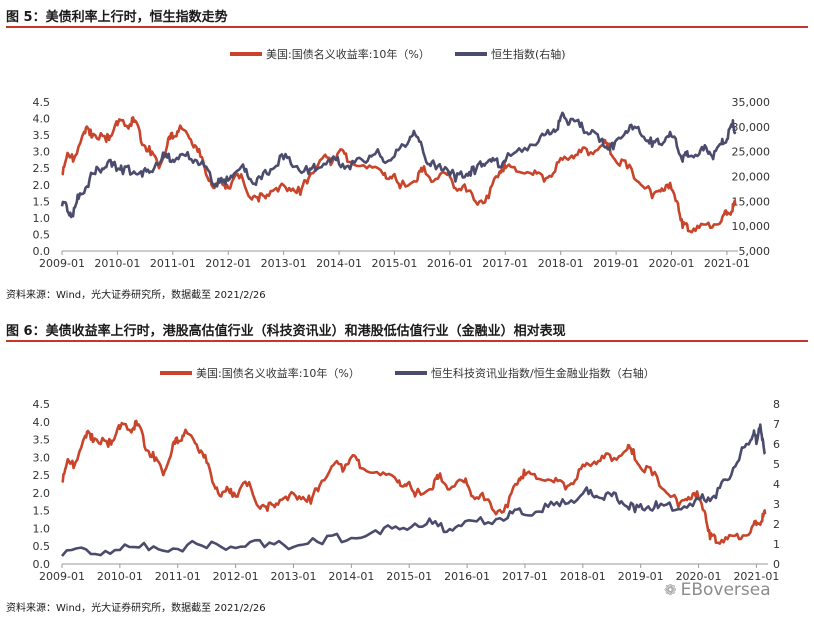 The height and width of the screenshot is (624, 814). I want to click on y-right-tick-label: 10,000, so click(751, 226).